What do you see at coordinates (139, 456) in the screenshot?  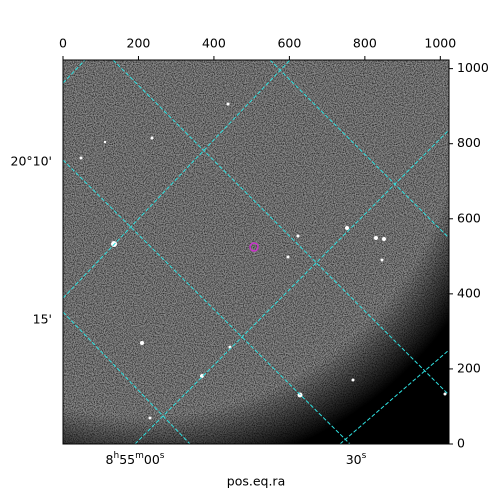 I see `ra-unit: m` at bounding box center [139, 456].